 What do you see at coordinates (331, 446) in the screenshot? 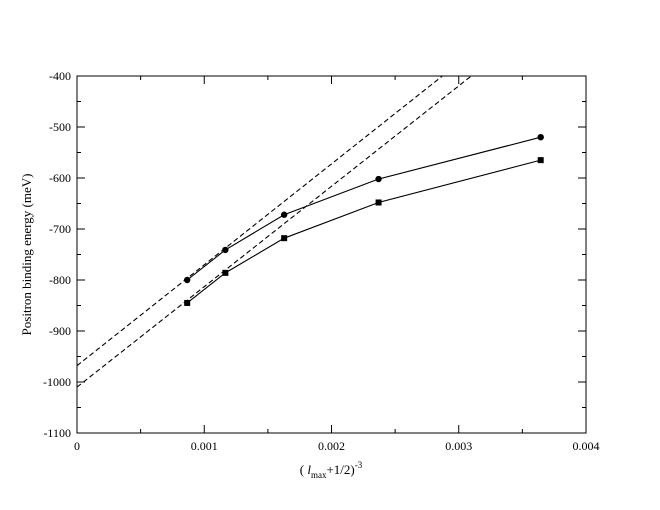
I see `x-tick-label: 0.002` at bounding box center [331, 446].